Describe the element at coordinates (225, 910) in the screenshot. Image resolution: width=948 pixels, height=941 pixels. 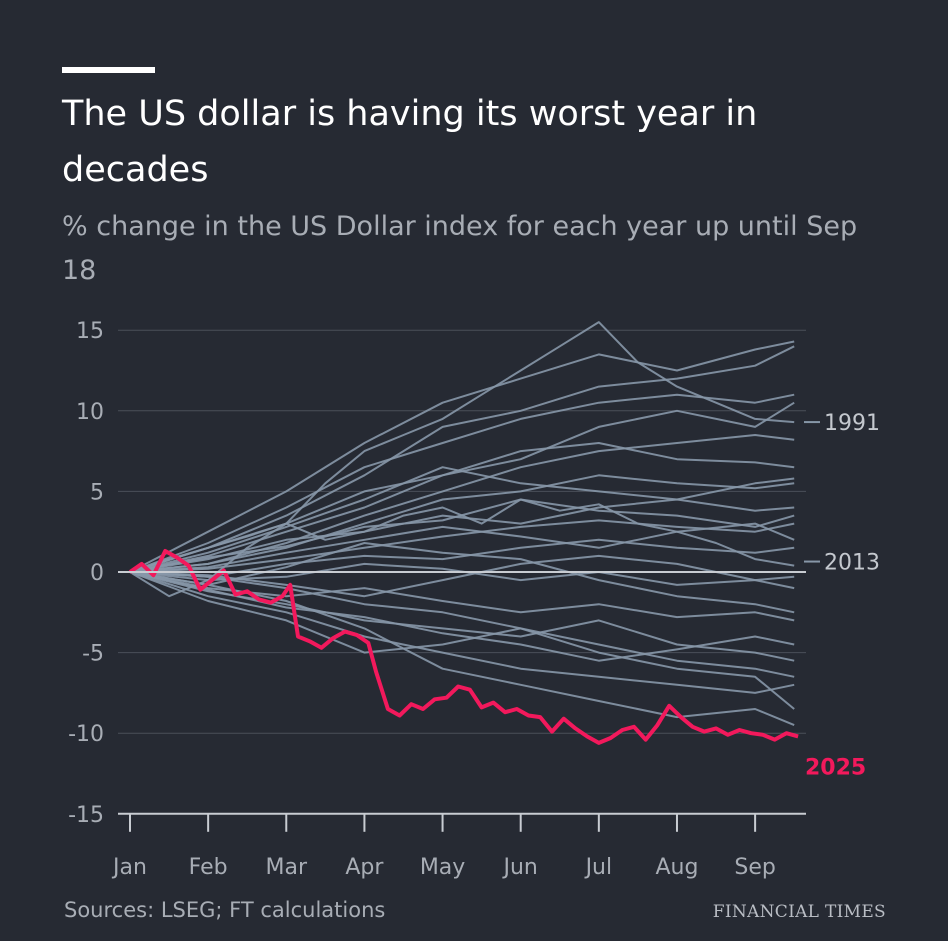
I see `source-note: Sources: LSEG; FT calculations` at that location.